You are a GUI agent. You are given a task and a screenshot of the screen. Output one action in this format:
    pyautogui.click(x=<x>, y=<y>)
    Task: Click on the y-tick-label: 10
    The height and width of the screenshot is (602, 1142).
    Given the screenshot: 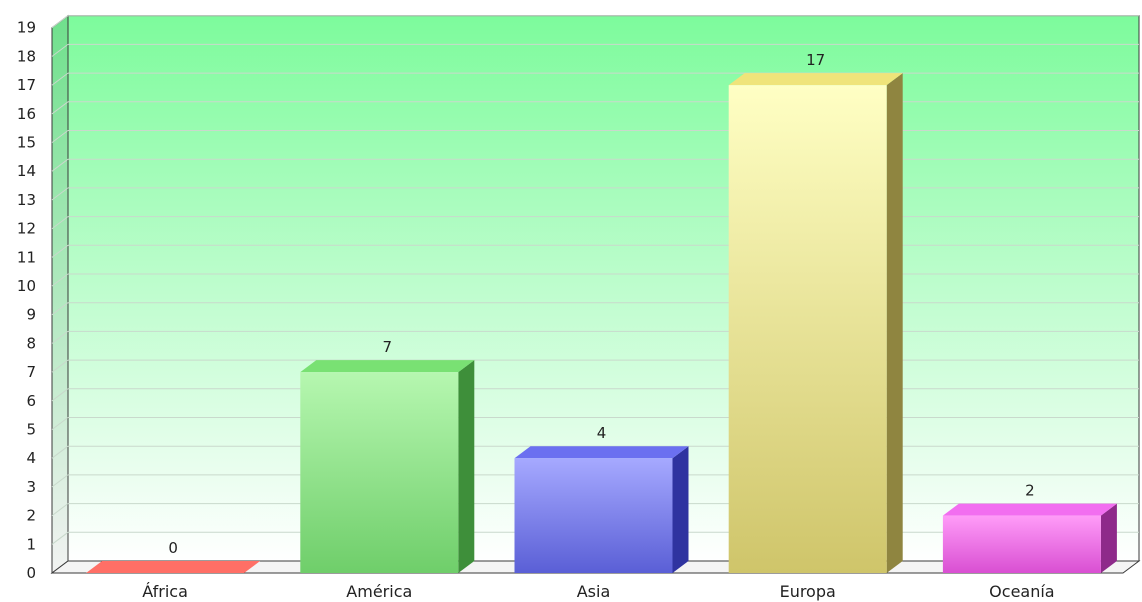 What is the action you would take?
    pyautogui.click(x=26, y=286)
    